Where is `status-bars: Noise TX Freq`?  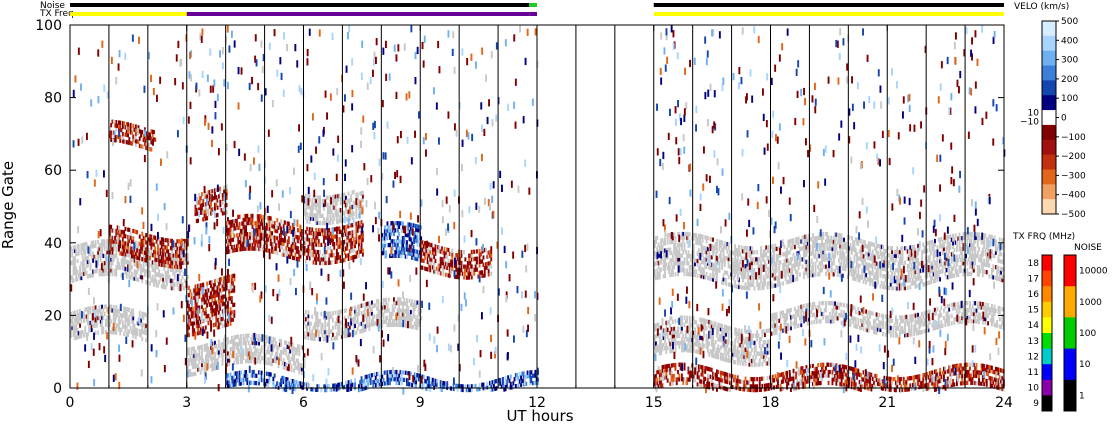
status-bars: Noise TX Freq is located at coordinates (521, 10).